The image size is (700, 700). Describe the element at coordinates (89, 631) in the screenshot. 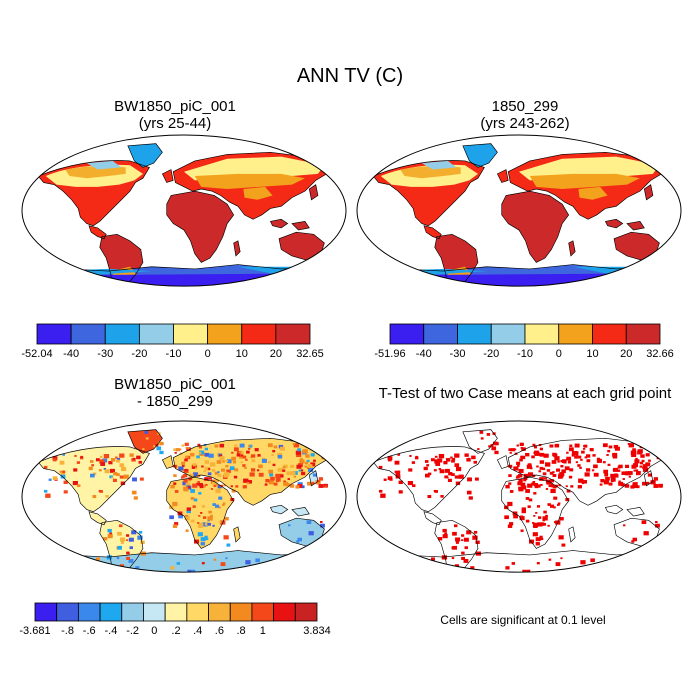

I see `colorbar-tick-label: -.6` at that location.